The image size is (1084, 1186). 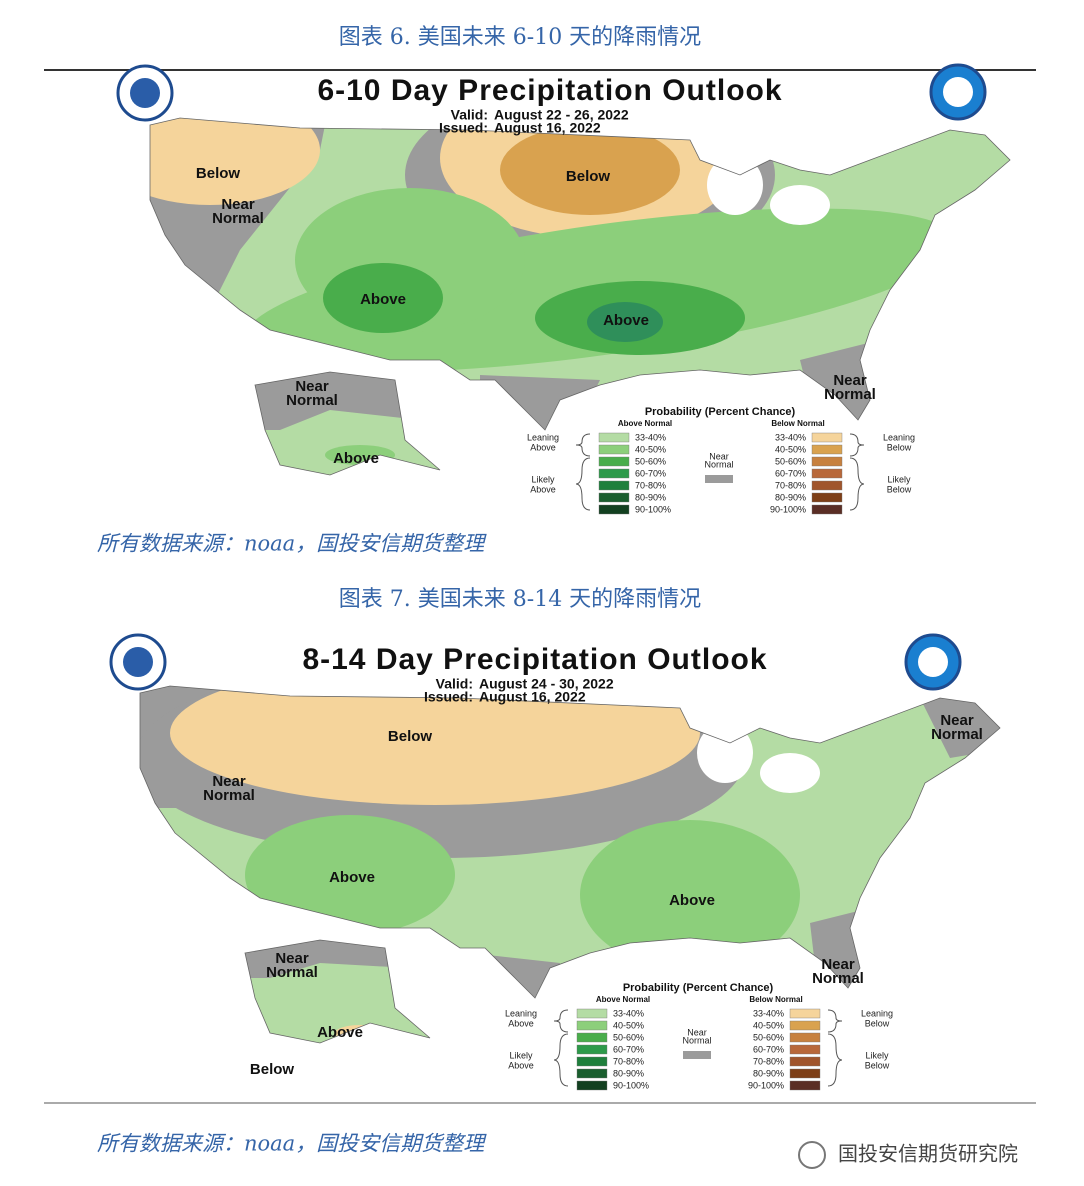 I want to click on alaska, so click(x=347, y=423).